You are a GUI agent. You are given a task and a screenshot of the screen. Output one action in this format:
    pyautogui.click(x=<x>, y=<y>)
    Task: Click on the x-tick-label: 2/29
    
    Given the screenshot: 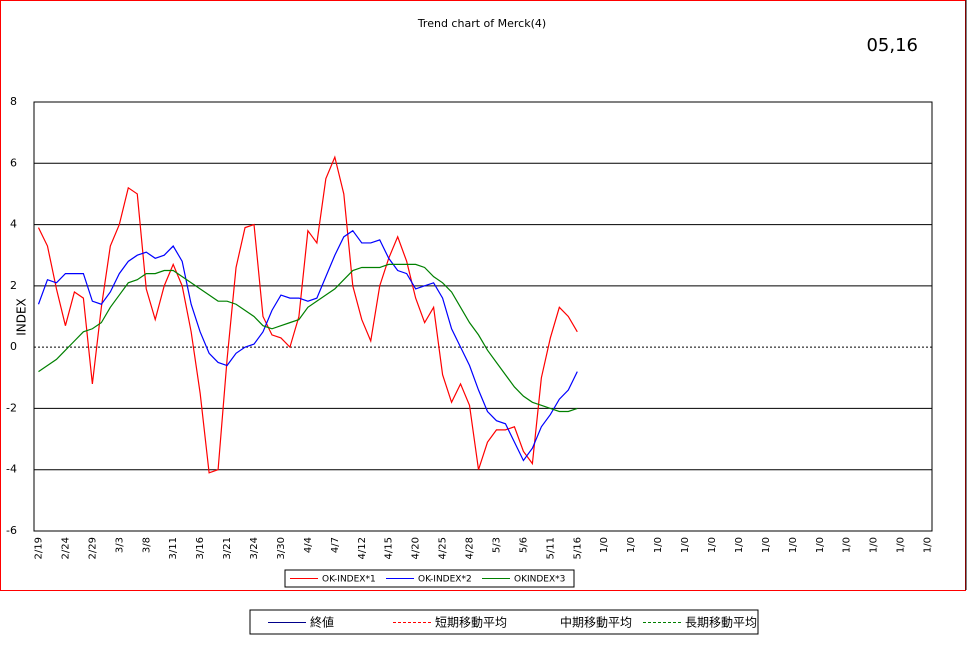 What is the action you would take?
    pyautogui.click(x=92, y=548)
    